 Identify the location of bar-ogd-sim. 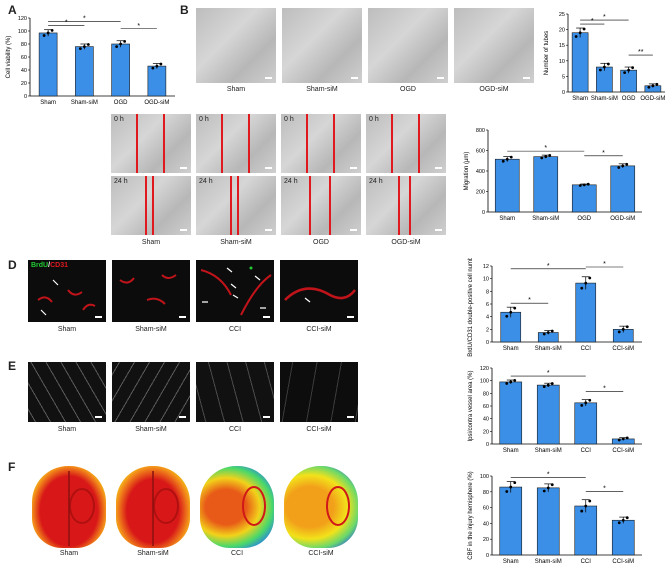
(157, 81).